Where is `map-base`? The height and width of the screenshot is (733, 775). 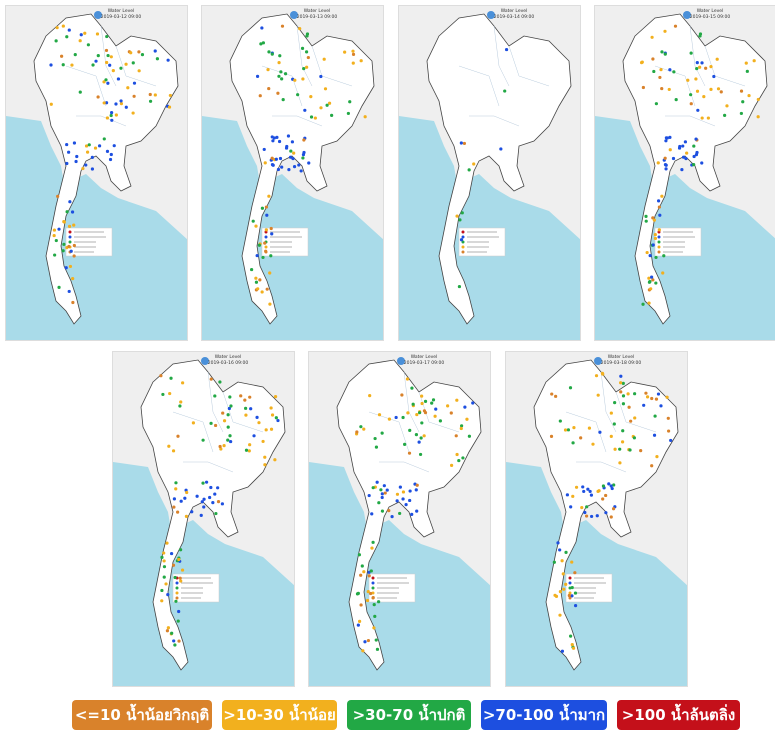
map-base is located at coordinates (596, 519).